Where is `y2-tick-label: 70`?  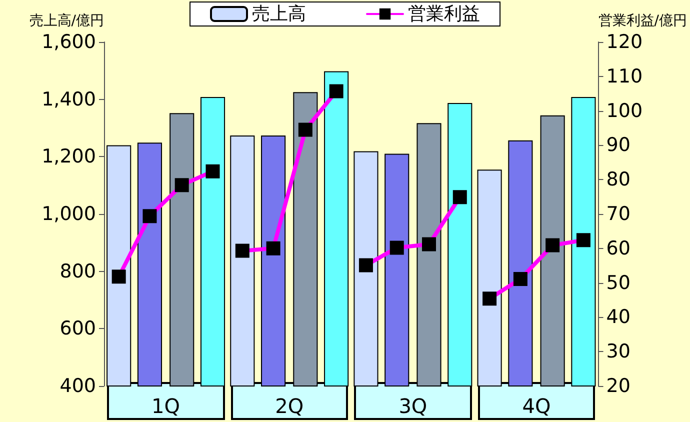 y2-tick-label: 70 is located at coordinates (618, 214).